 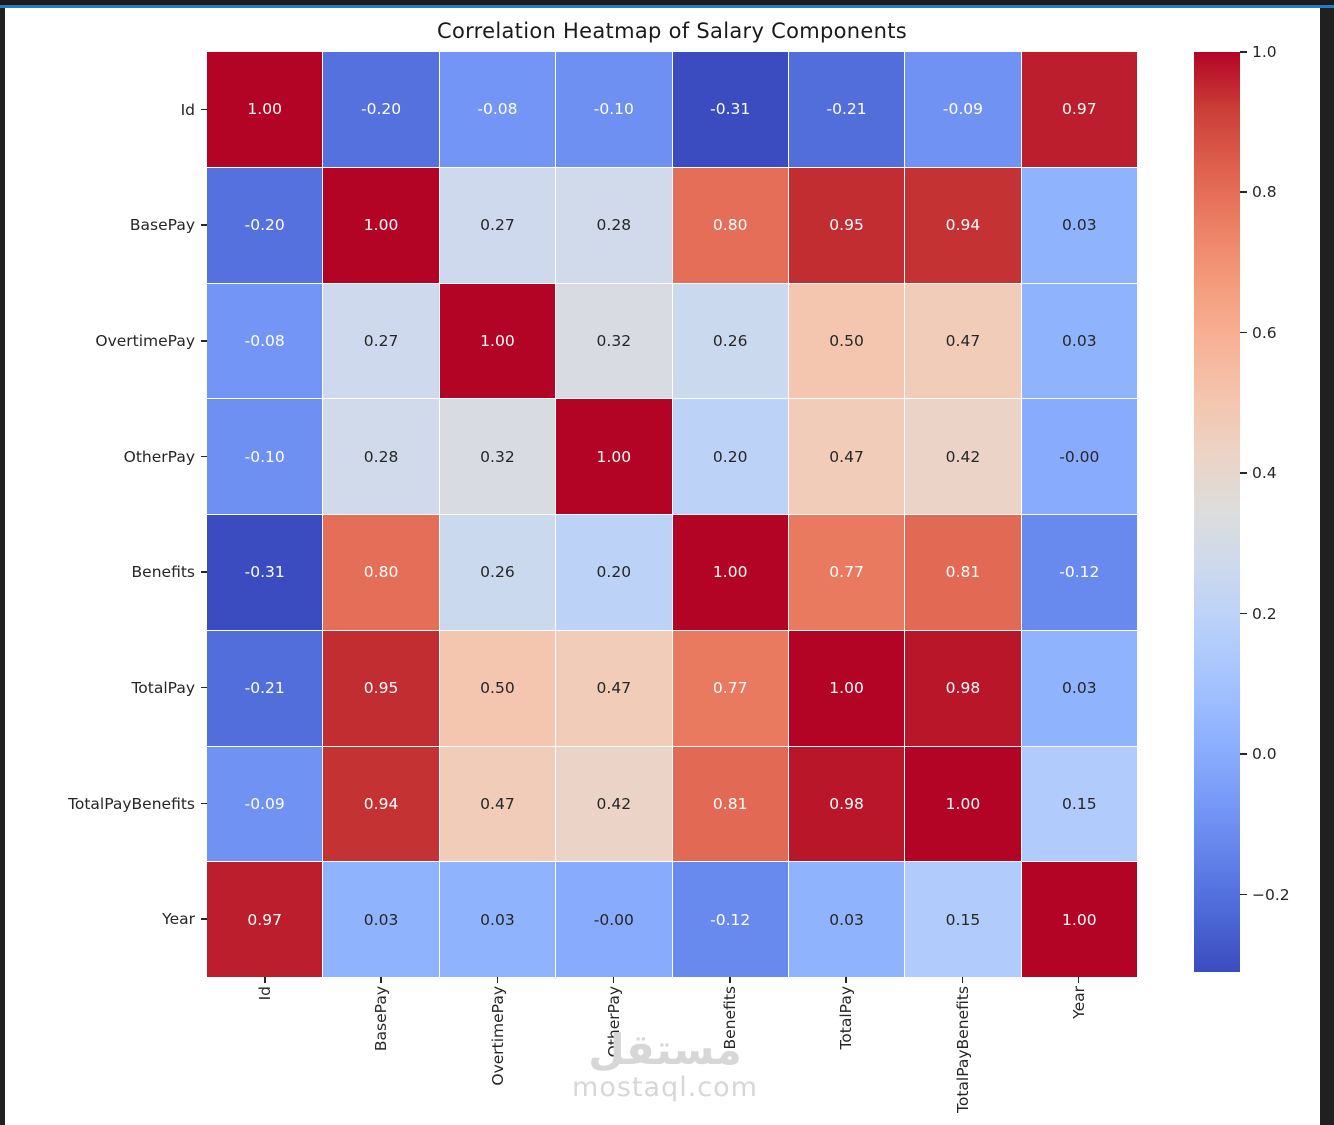 What do you see at coordinates (1078, 1002) in the screenshot?
I see `x-tick-label-Year: Year` at bounding box center [1078, 1002].